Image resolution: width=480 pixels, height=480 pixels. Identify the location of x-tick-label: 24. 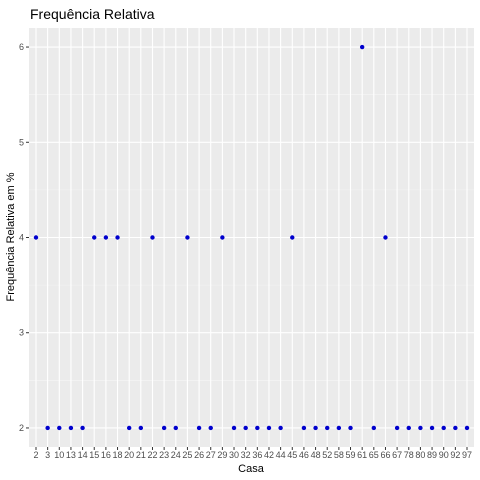
(176, 455).